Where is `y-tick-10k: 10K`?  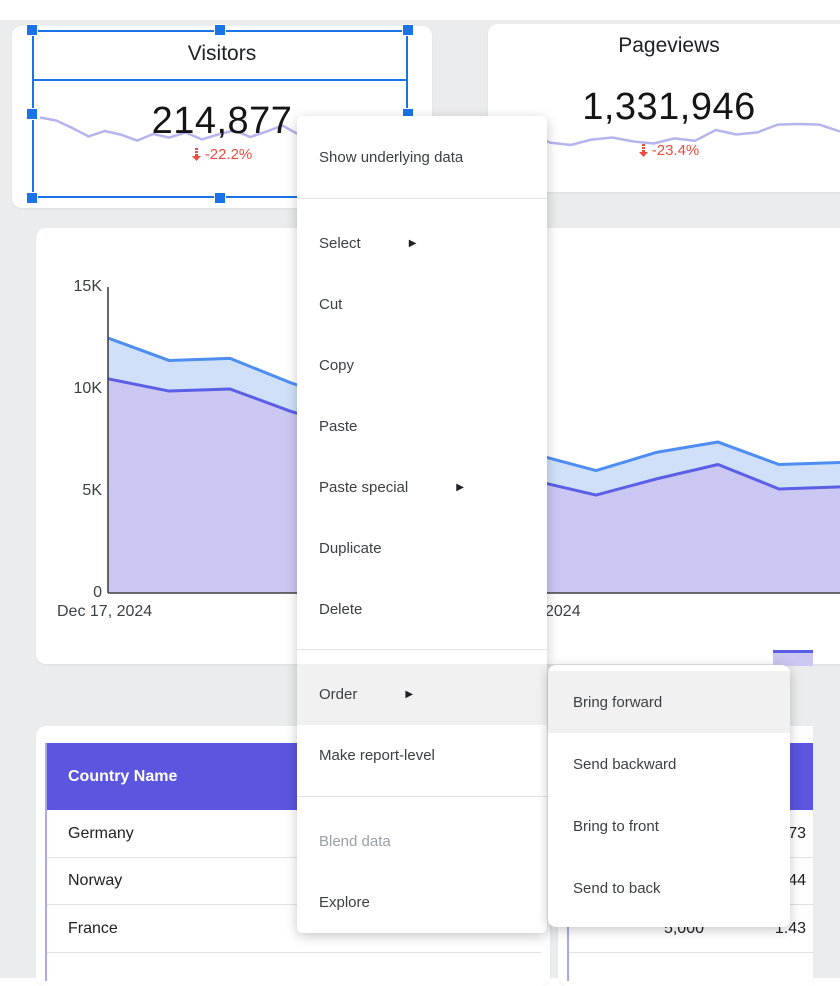 y-tick-10k: 10K is located at coordinates (87, 388).